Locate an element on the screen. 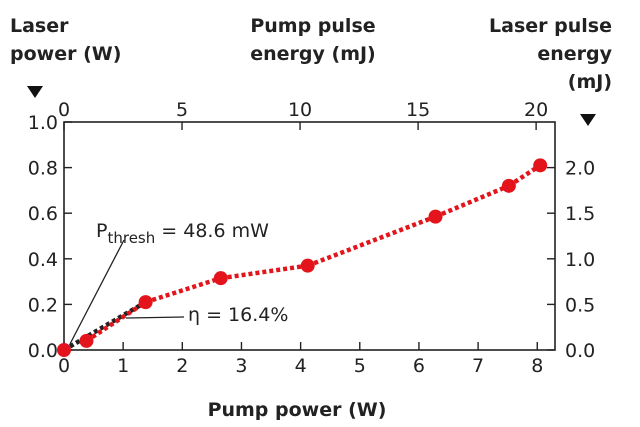 The width and height of the screenshot is (640, 427). y-right-label-line-2: energy is located at coordinates (574, 54).